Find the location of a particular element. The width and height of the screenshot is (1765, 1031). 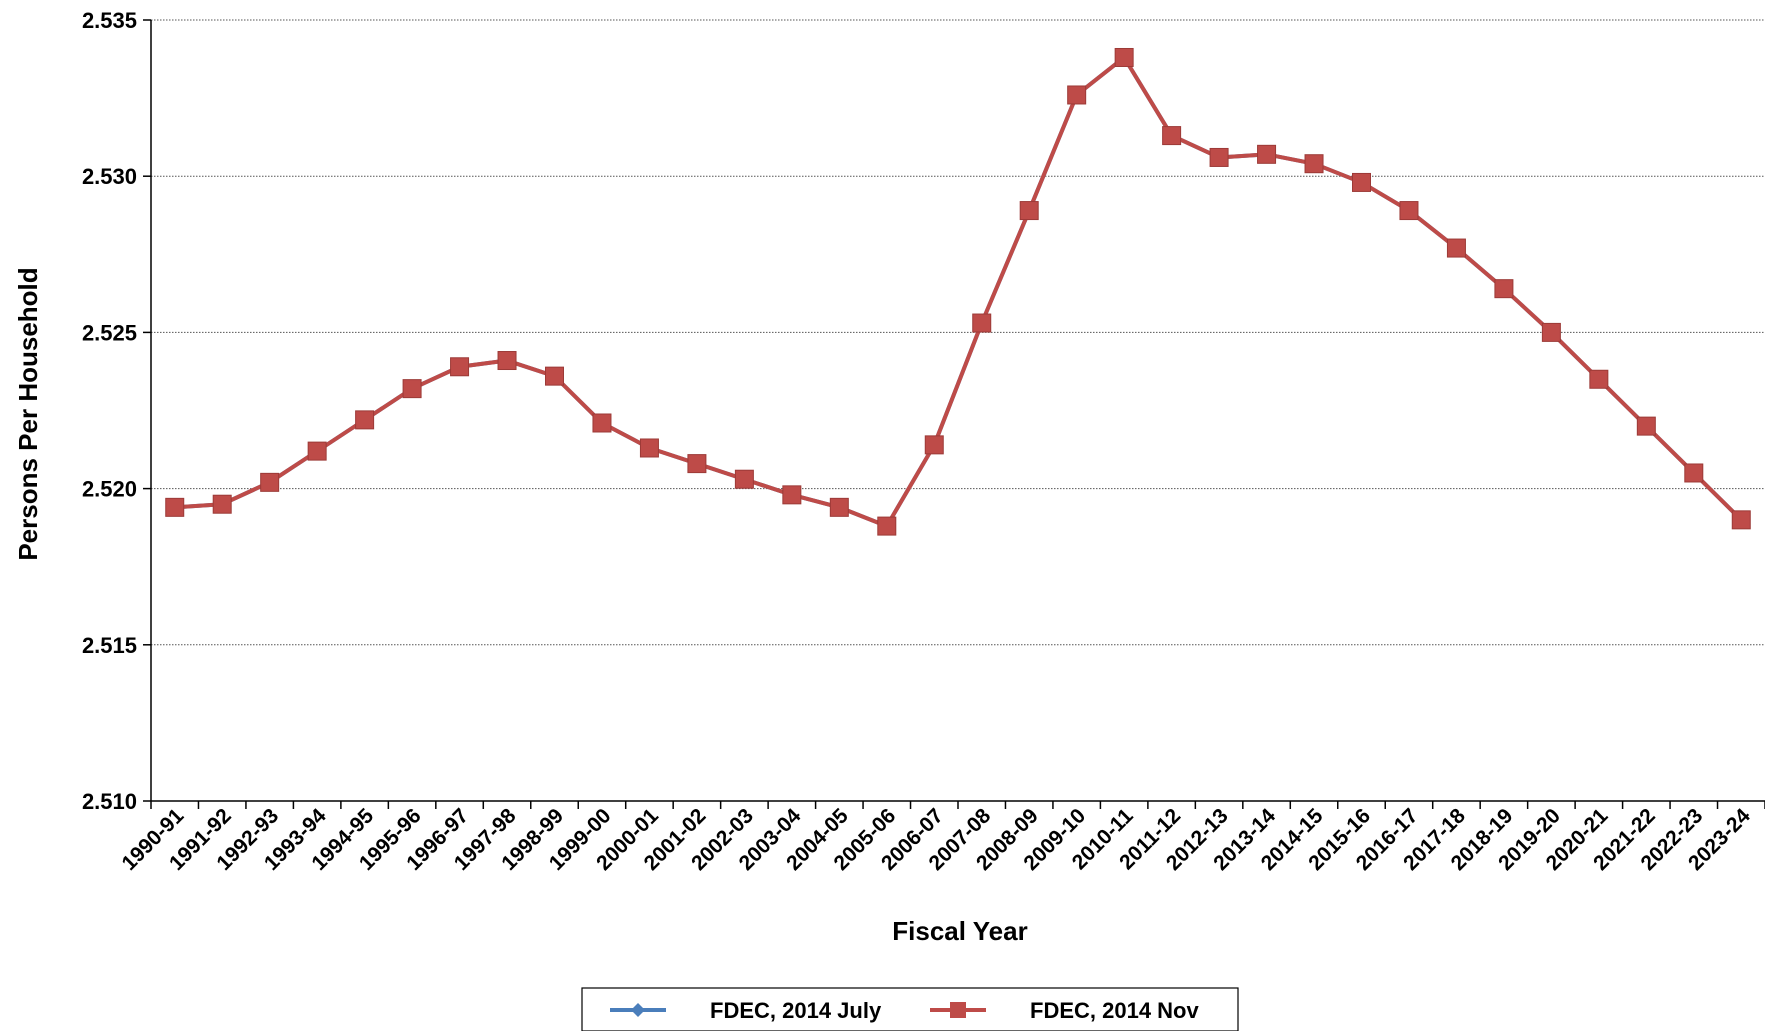

y-axis-title: Persons Per Household is located at coordinates (28, 413).